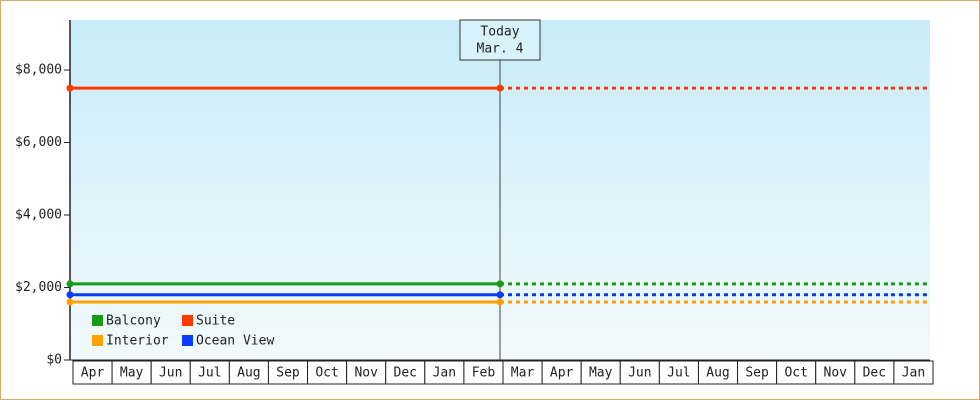  I want to click on today-date: Mar. 4, so click(500, 49).